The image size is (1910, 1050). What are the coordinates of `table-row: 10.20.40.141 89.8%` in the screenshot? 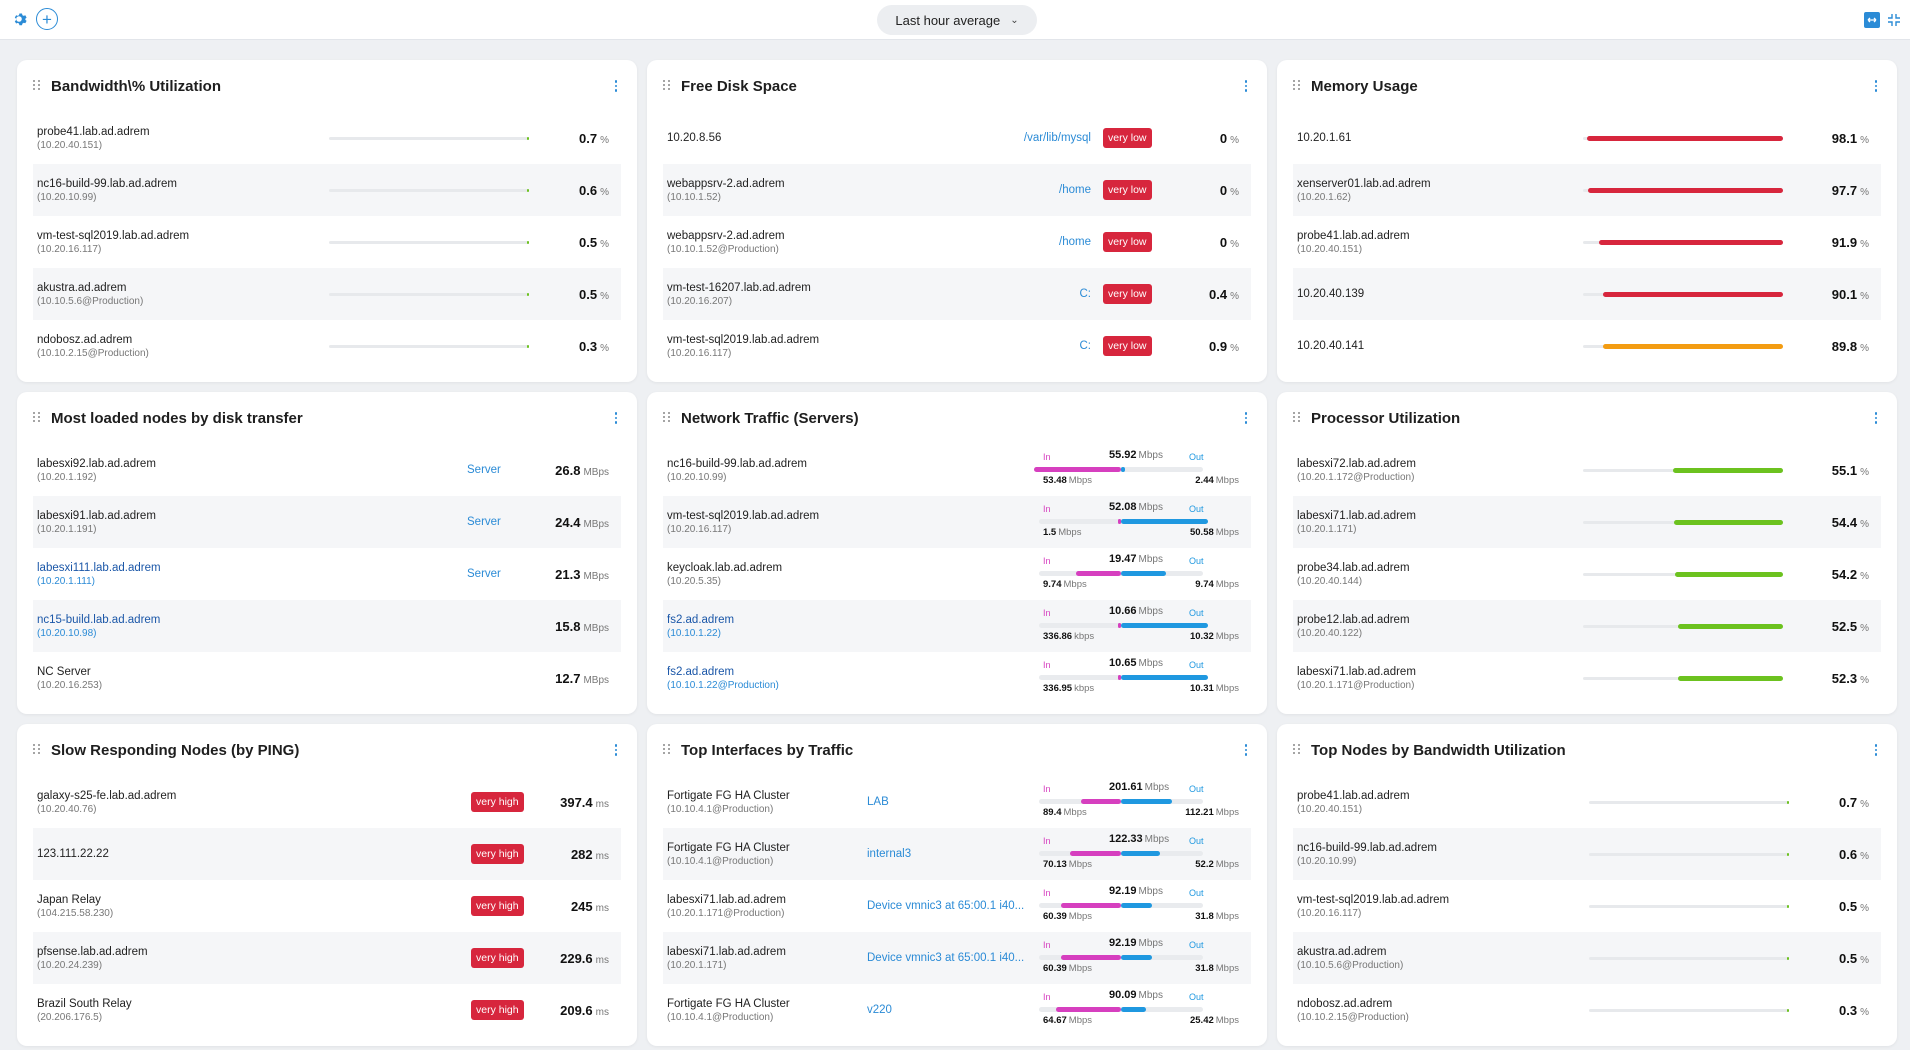 It's located at (1587, 346).